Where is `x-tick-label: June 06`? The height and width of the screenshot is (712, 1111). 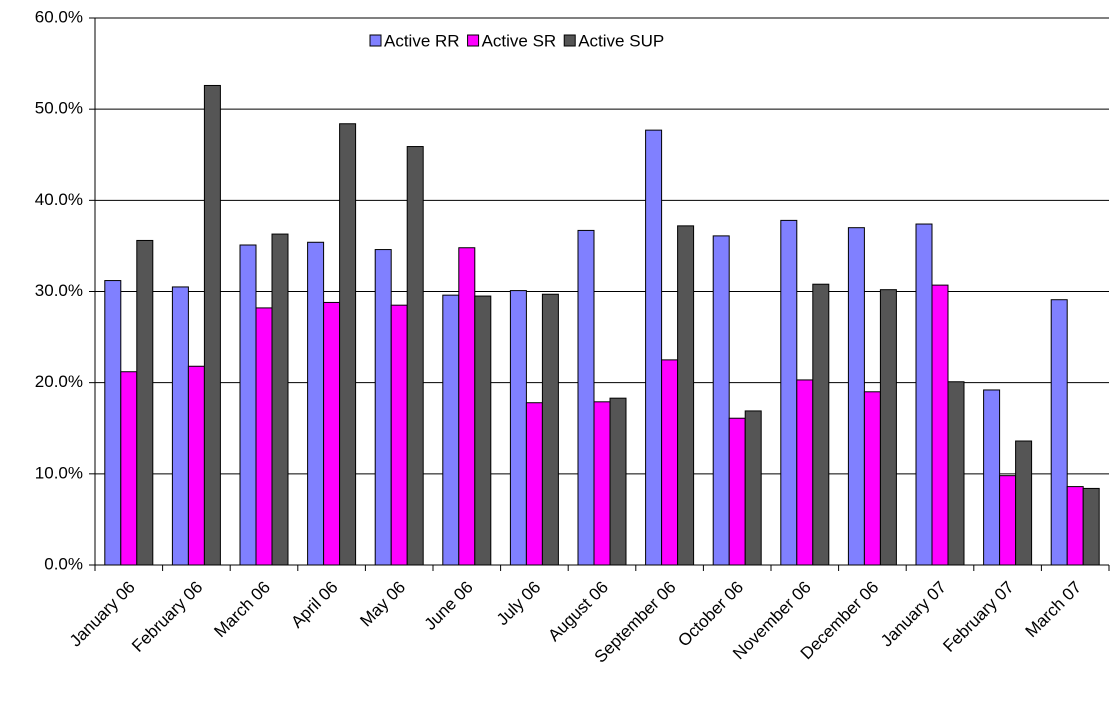 x-tick-label: June 06 is located at coordinates (449, 606).